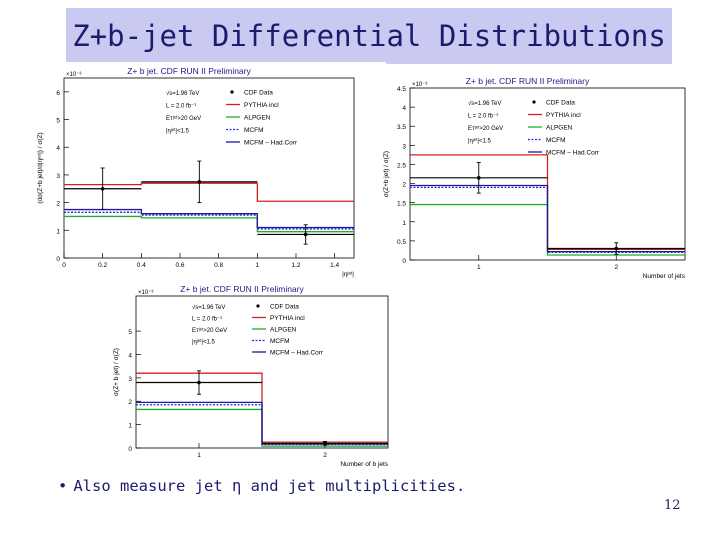 The width and height of the screenshot is (720, 540). What do you see at coordinates (556, 140) in the screenshot?
I see `njet-legend-label-mcfm: MCFM` at bounding box center [556, 140].